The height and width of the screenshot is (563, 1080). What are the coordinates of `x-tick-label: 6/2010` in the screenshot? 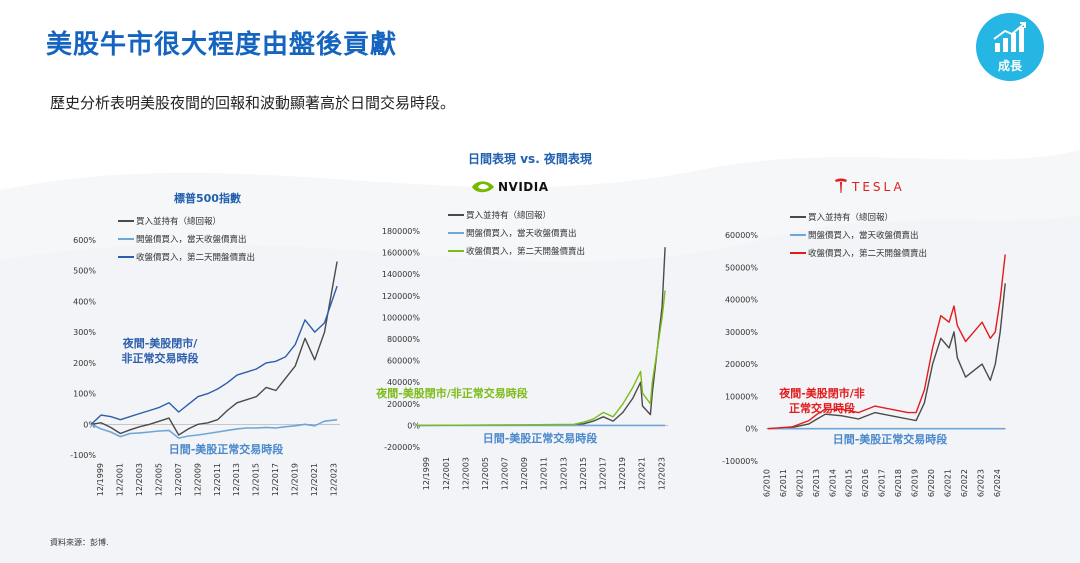 It's located at (766, 483).